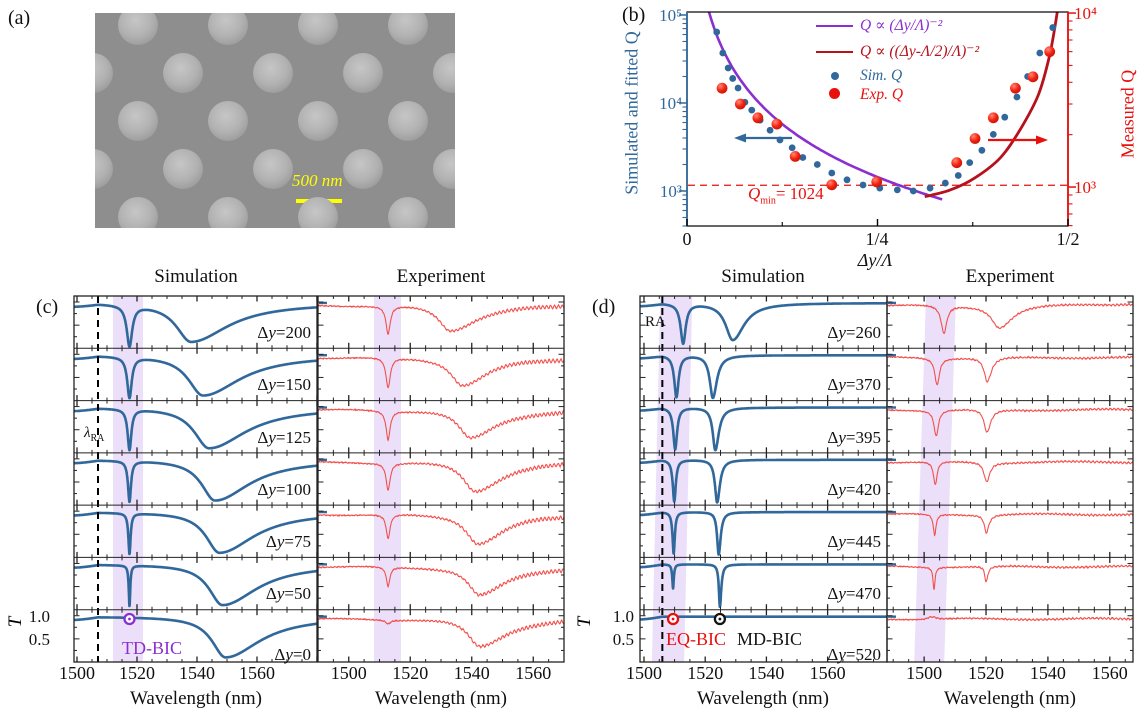 The image size is (1142, 720). I want to click on c-sim-spectrum-row5, so click(195, 585).